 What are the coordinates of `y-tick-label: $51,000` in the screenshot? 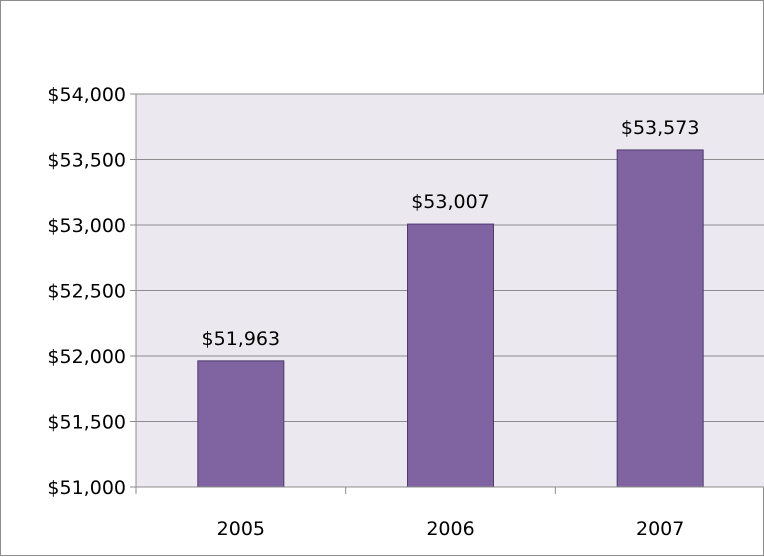 It's located at (86, 488).